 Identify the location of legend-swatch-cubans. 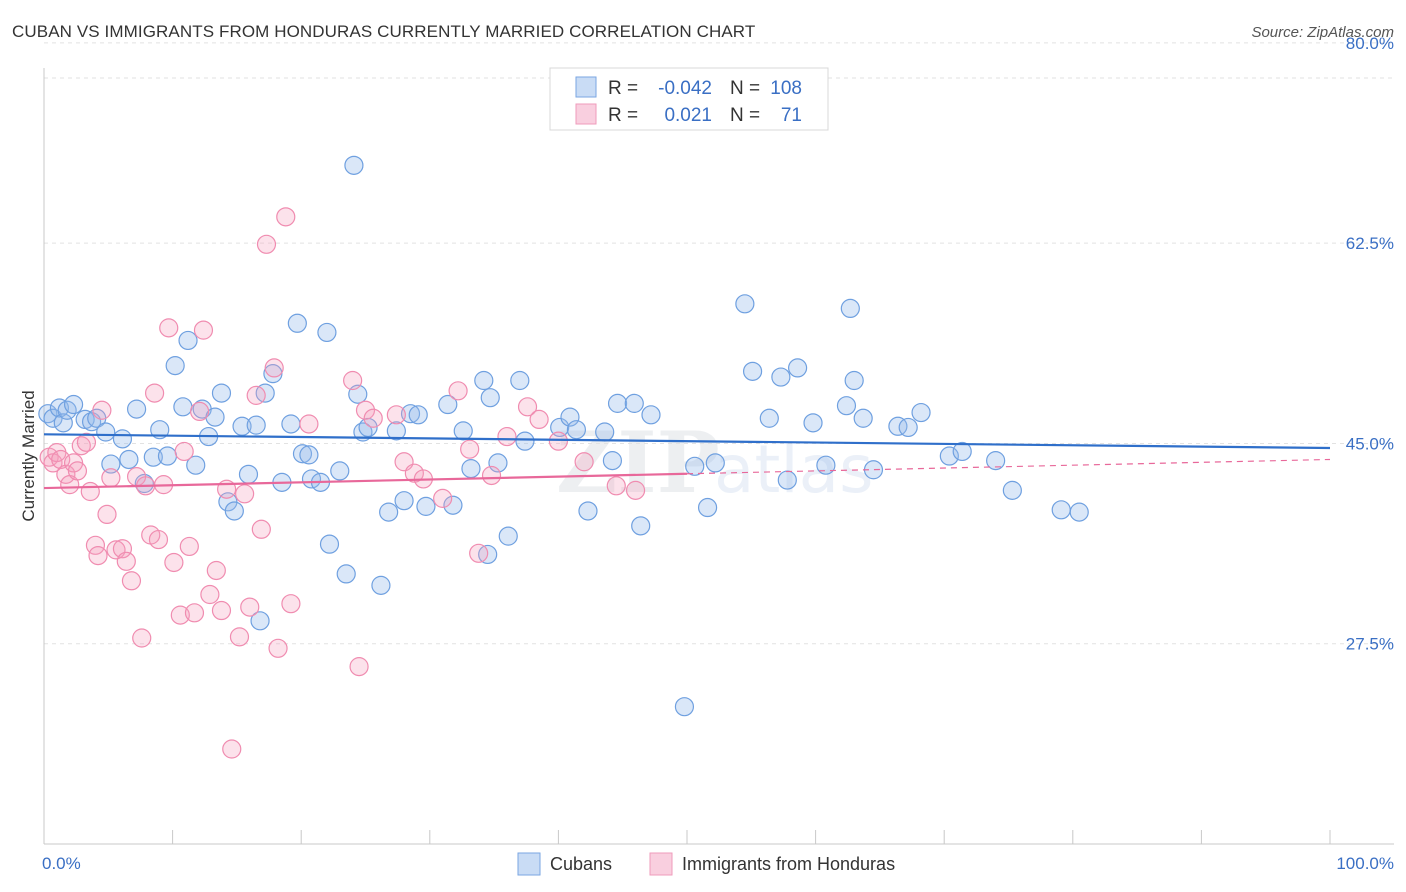
(586, 87).